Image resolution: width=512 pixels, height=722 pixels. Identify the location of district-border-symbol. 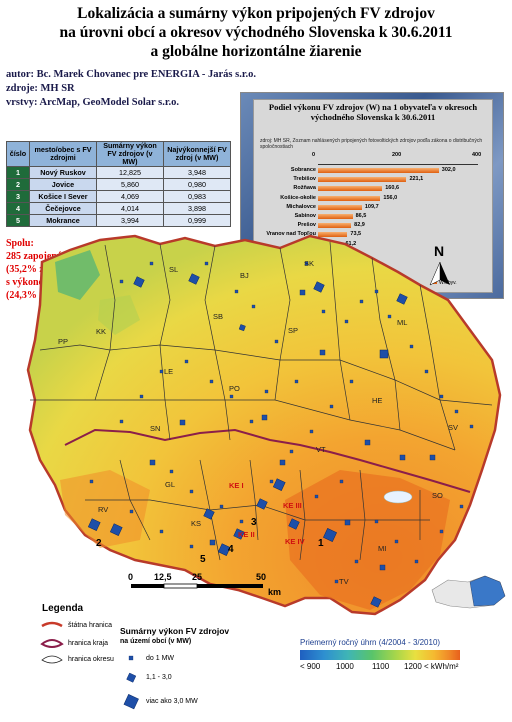
(52, 659).